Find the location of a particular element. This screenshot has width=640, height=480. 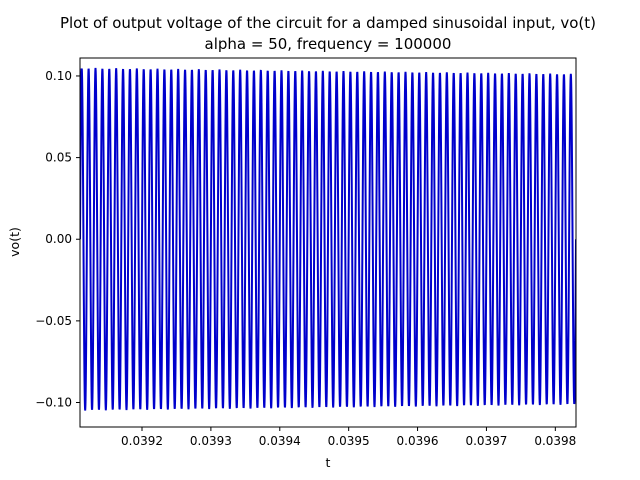

x-tick-label: 0.0395 is located at coordinates (349, 441).